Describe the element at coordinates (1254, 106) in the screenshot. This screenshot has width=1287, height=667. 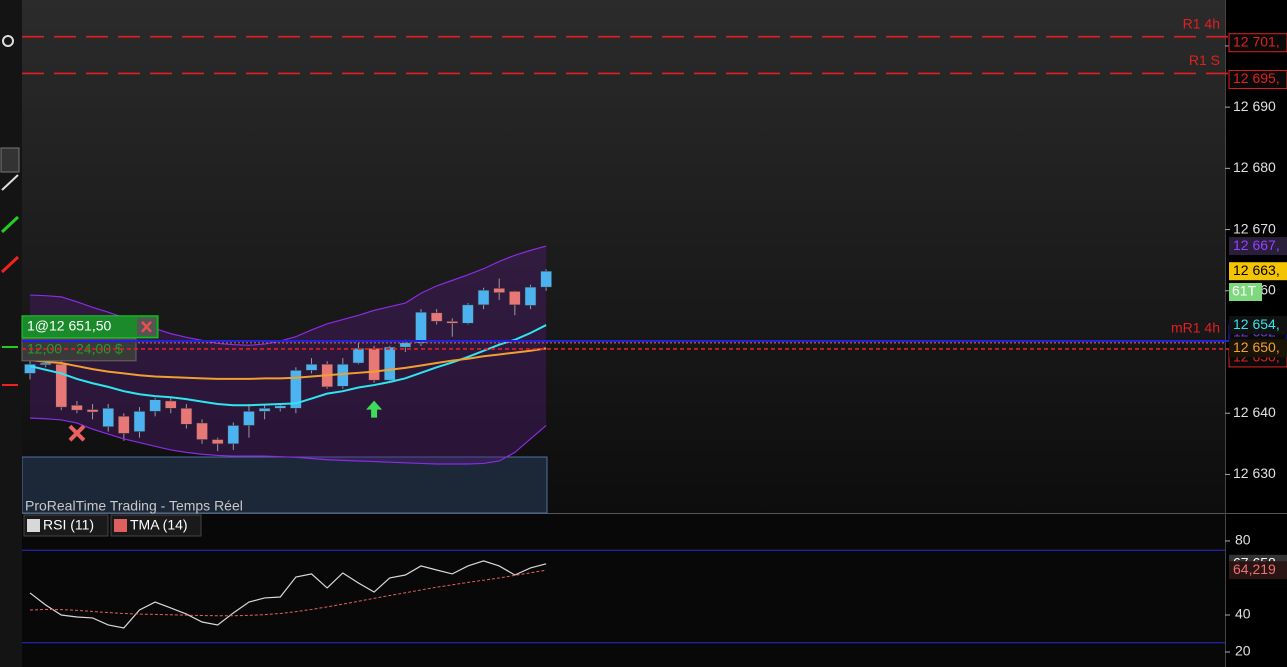
I see `y-tick-label: 12 690` at that location.